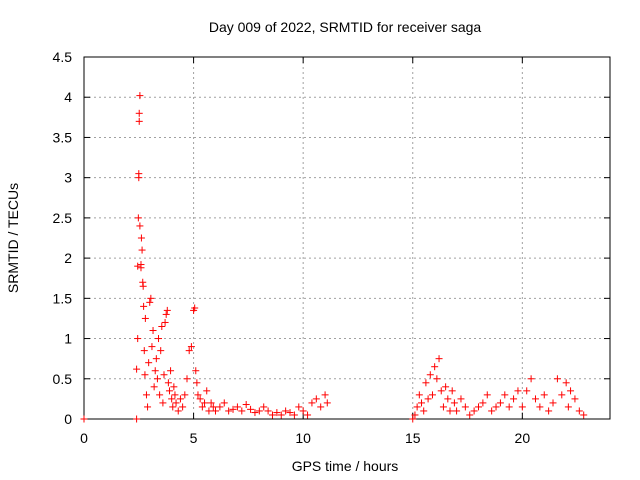 The image size is (640, 480). I want to click on y-tick-label: 3.5, so click(63, 137).